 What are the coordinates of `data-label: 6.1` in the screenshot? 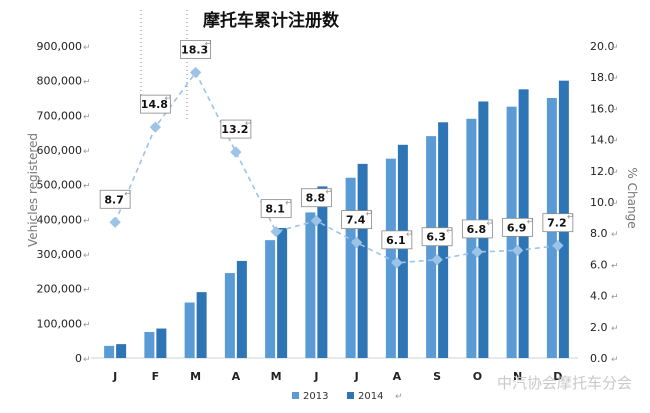 It's located at (396, 240).